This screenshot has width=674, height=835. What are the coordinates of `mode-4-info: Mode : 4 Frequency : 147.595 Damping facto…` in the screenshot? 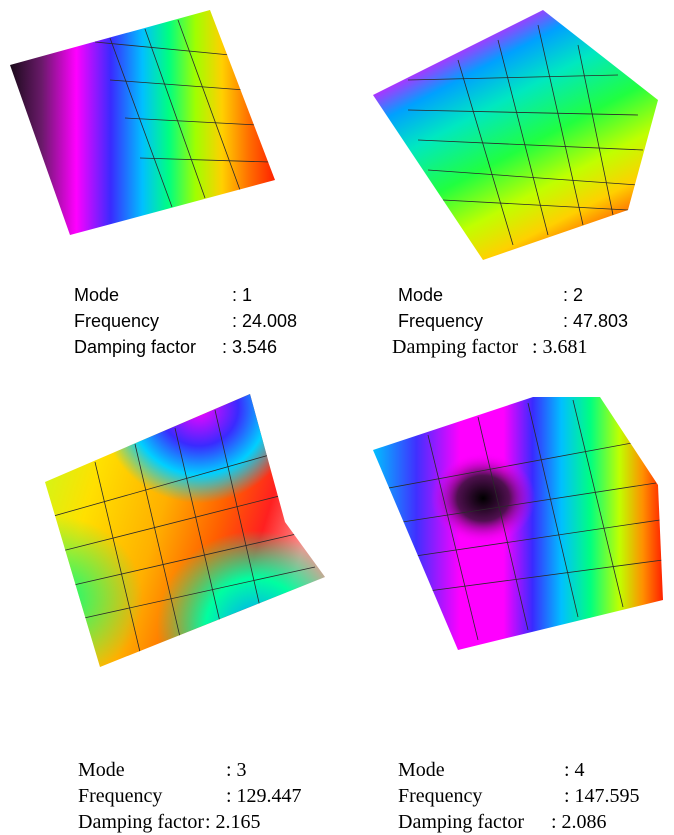 It's located at (534, 796).